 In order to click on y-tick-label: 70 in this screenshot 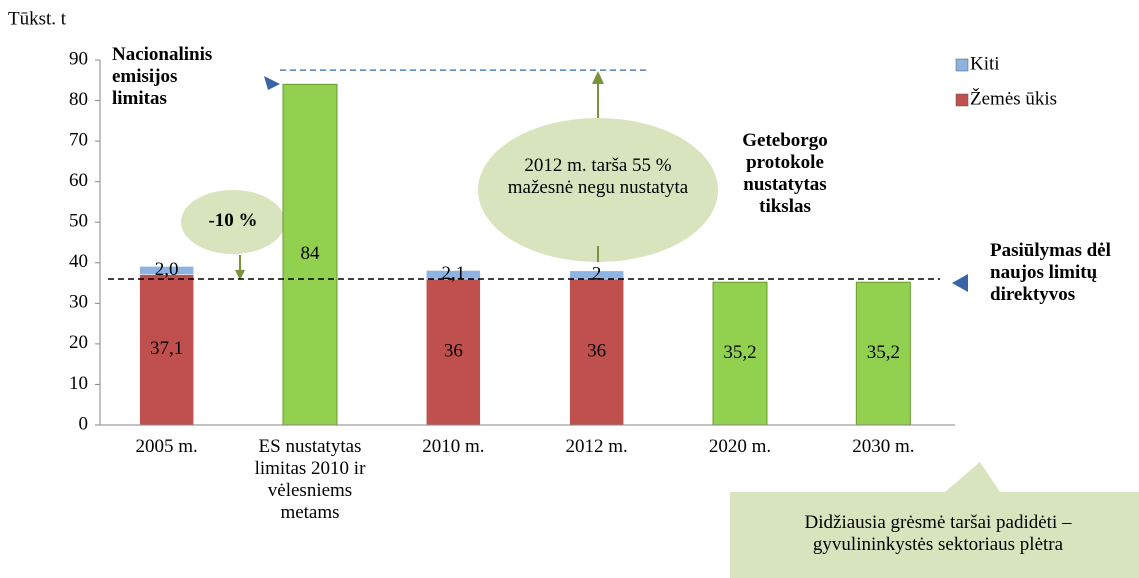, I will do `click(78, 139)`.